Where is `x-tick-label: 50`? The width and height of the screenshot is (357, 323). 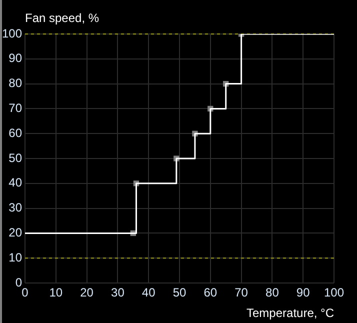 x-tick-label: 50 is located at coordinates (179, 293).